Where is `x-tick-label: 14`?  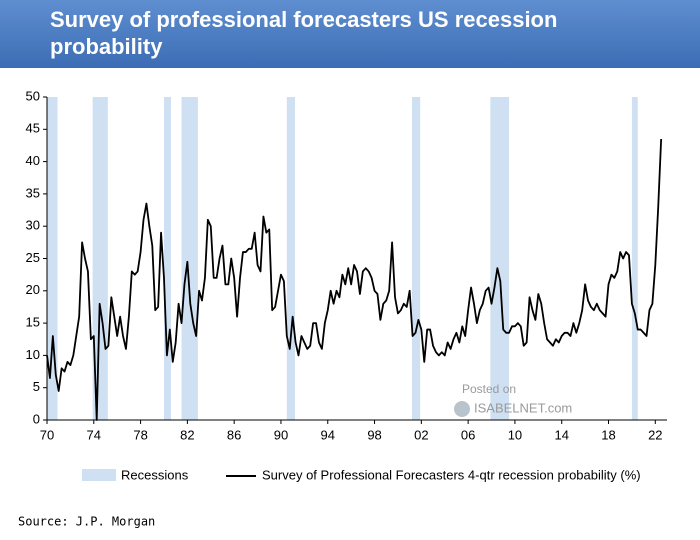
x-tick-label: 14 is located at coordinates (561, 434).